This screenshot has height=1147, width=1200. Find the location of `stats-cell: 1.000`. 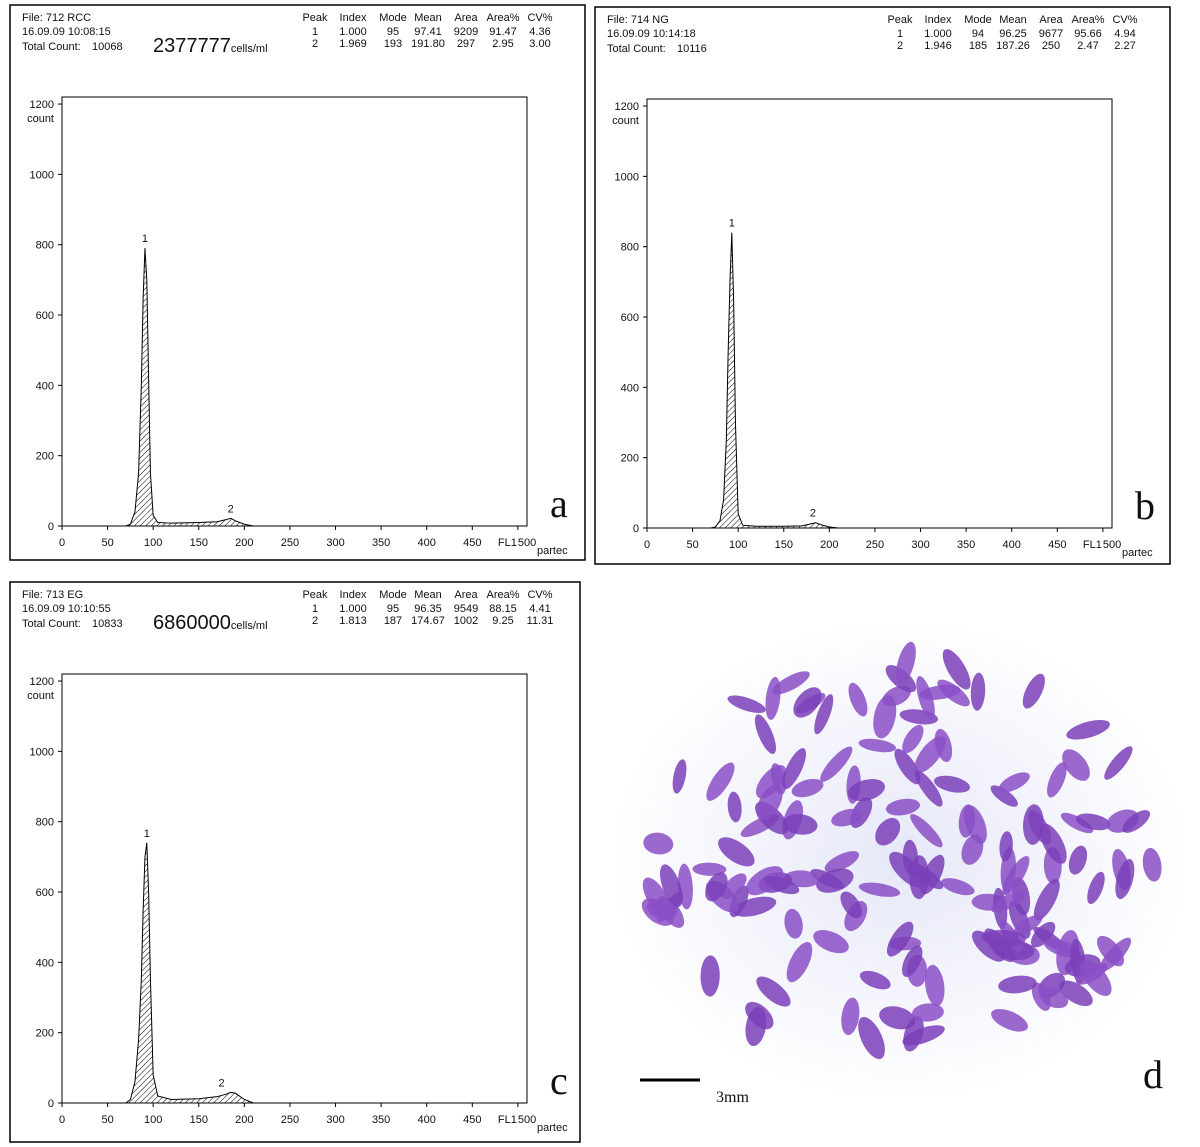

stats-cell: 1.000 is located at coordinates (938, 34).